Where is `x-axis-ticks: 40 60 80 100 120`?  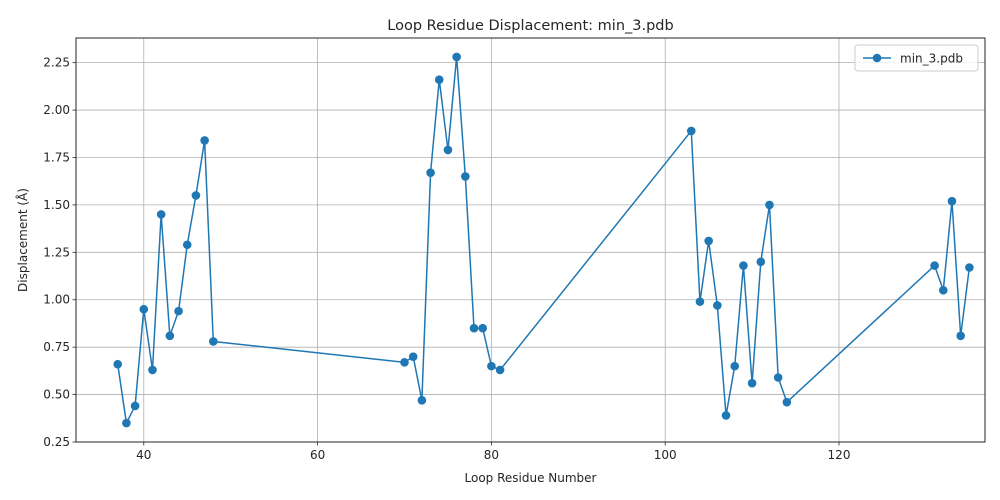
x-axis-ticks: 40 60 80 100 120 is located at coordinates (493, 452).